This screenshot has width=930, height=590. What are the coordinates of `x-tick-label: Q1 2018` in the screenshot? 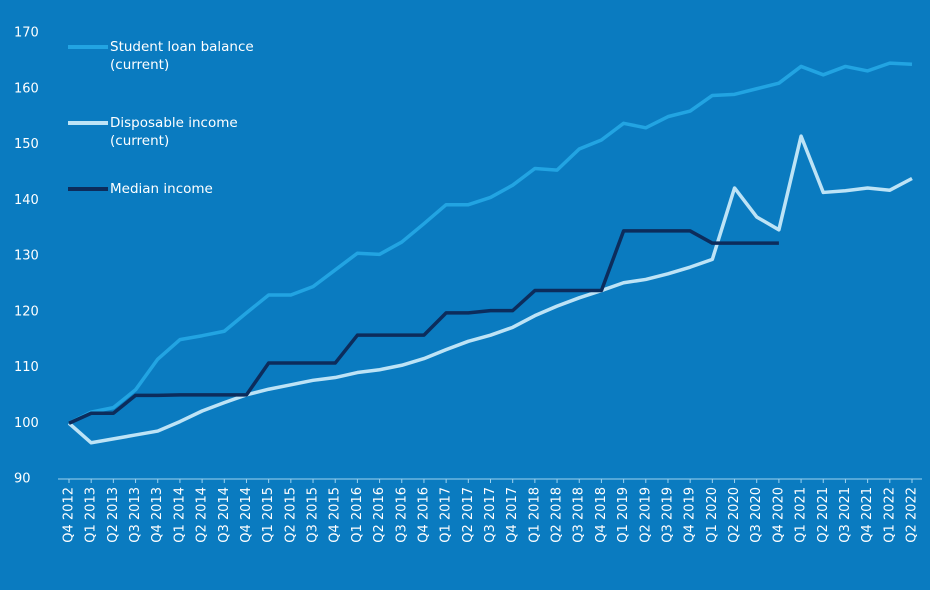 It's located at (534, 515).